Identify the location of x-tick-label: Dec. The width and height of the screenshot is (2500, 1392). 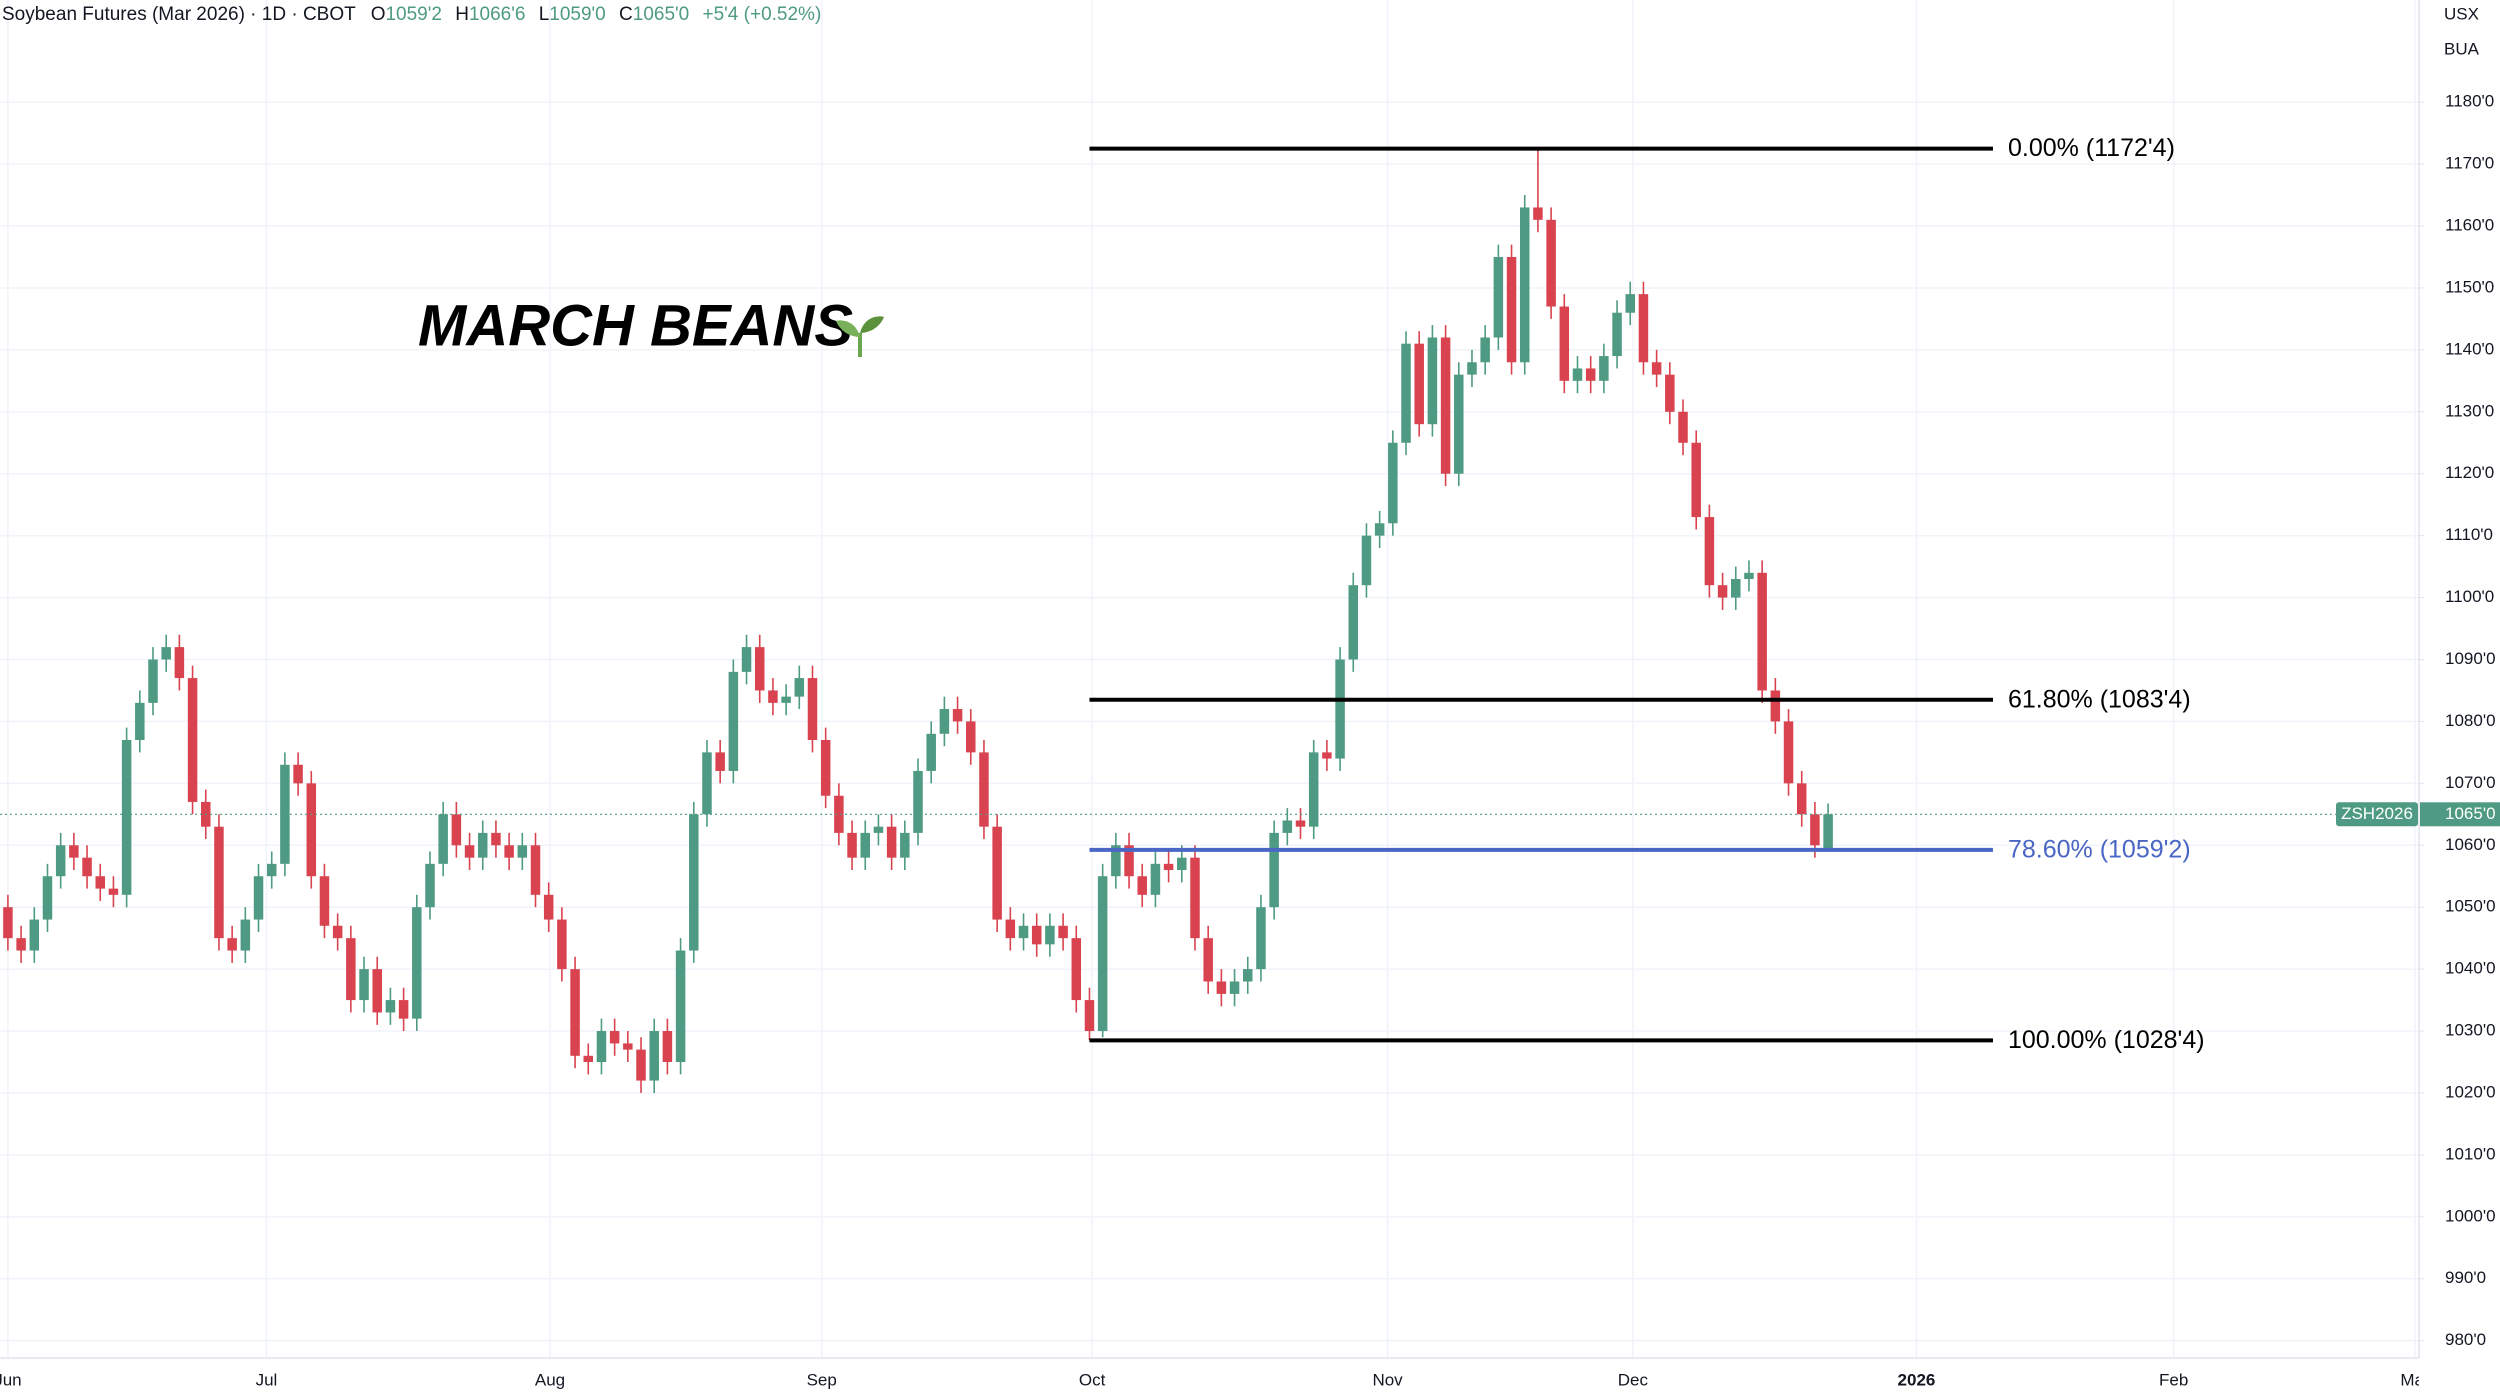
(1633, 1379).